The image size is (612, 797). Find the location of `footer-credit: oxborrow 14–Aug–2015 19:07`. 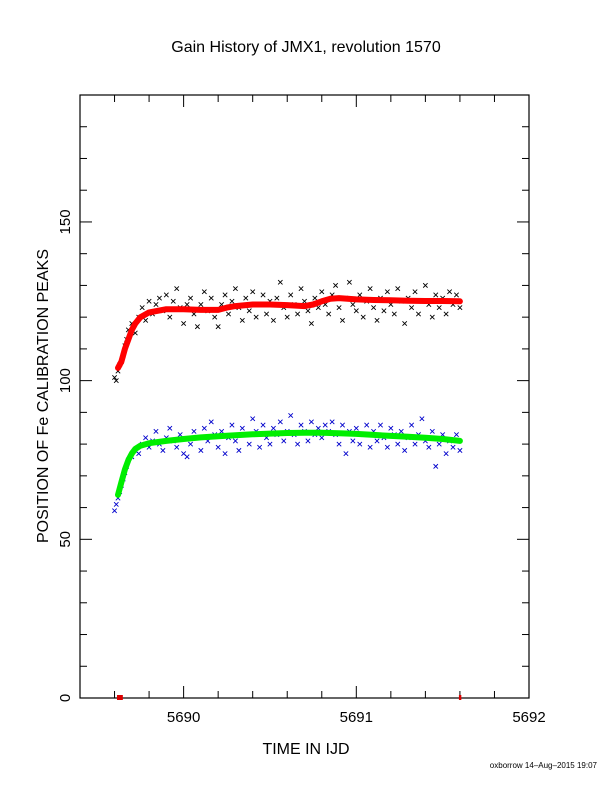

footer-credit: oxborrow 14–Aug–2015 19:07 is located at coordinates (544, 765).